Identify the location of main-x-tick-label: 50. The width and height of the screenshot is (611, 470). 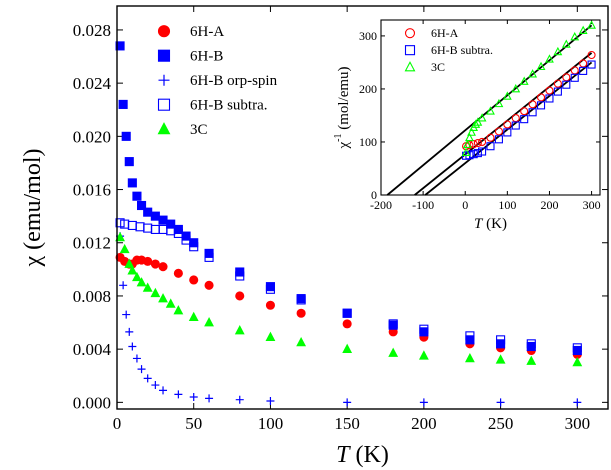
(193, 423).